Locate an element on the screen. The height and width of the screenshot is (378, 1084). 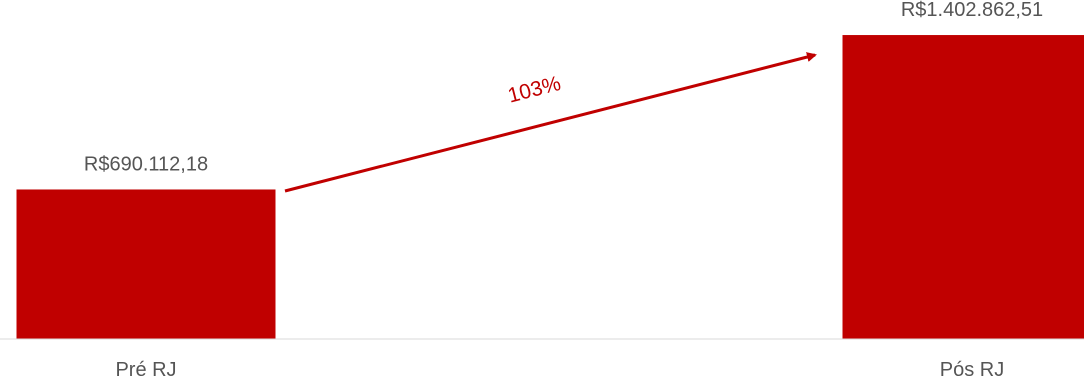
data-label-pre-rj: R$690.112,18 is located at coordinates (146, 164).